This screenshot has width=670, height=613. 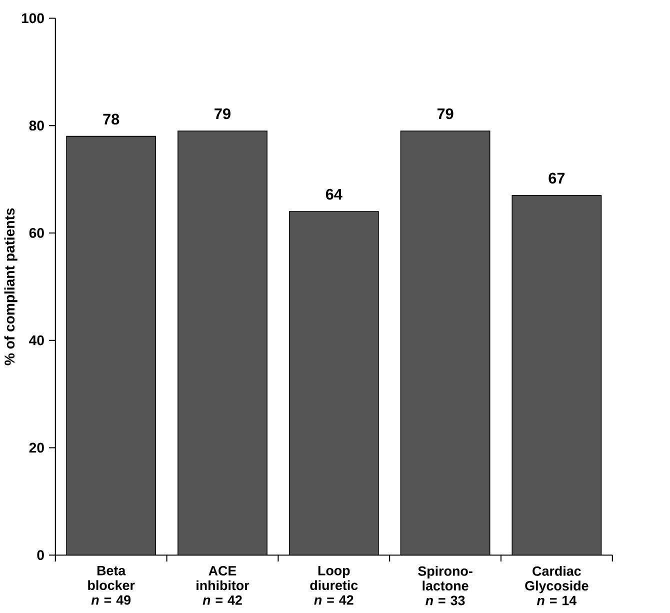 What do you see at coordinates (223, 585) in the screenshot?
I see `x-tick-label: ACE inhibitor n = 42` at bounding box center [223, 585].